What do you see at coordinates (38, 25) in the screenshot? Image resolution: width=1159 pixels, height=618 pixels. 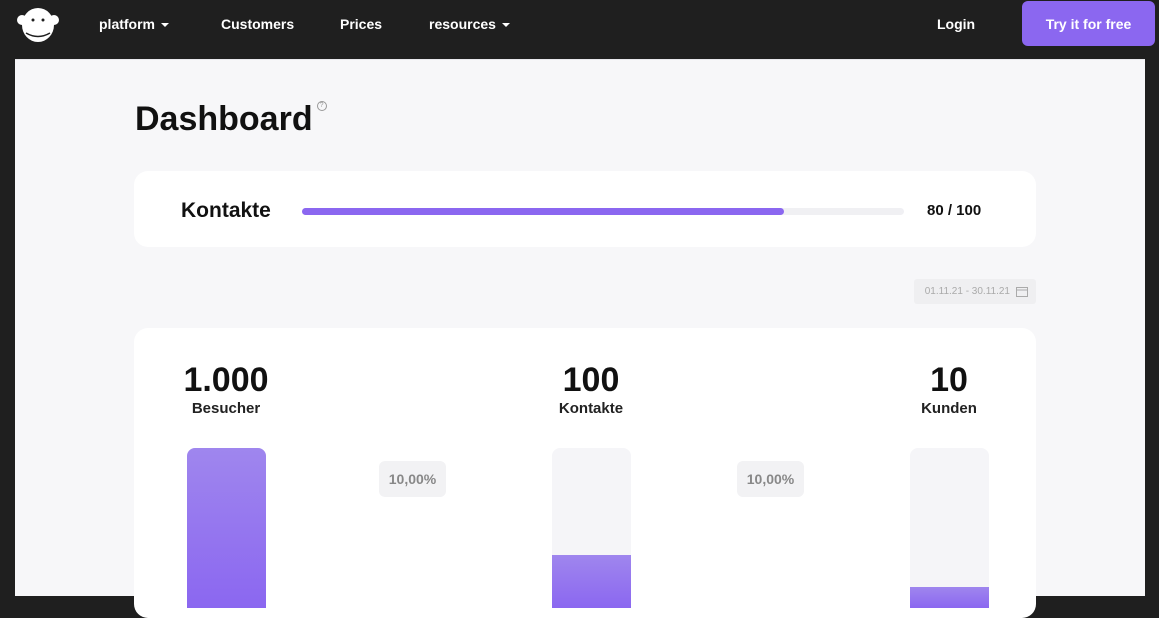 I see `monkey-logo-icon` at bounding box center [38, 25].